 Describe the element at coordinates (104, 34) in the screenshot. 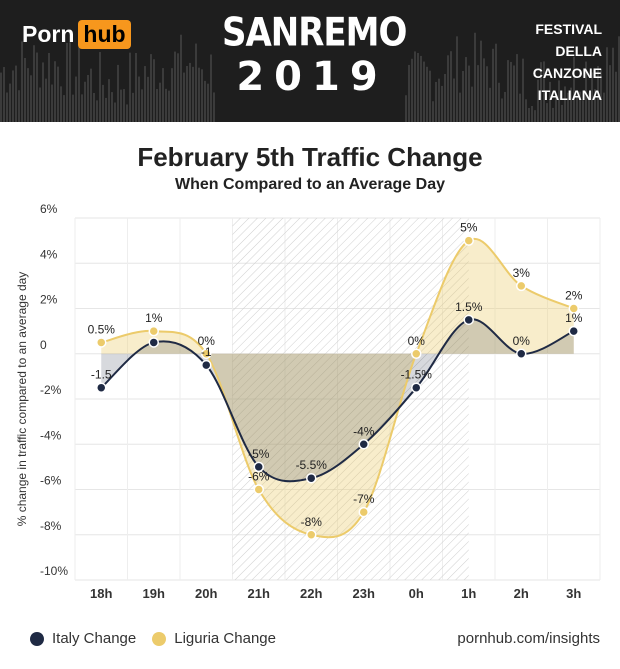

I see `logo-text-right: hub` at that location.